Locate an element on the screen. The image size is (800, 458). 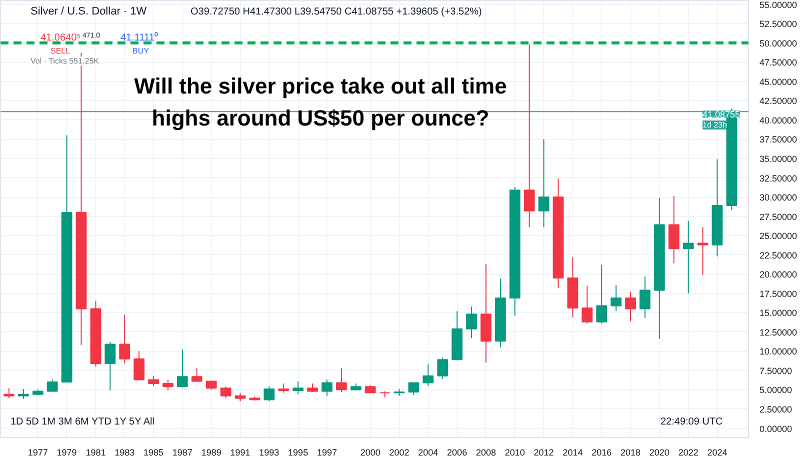
y-tick-label: 45.00000 is located at coordinates (779, 81).